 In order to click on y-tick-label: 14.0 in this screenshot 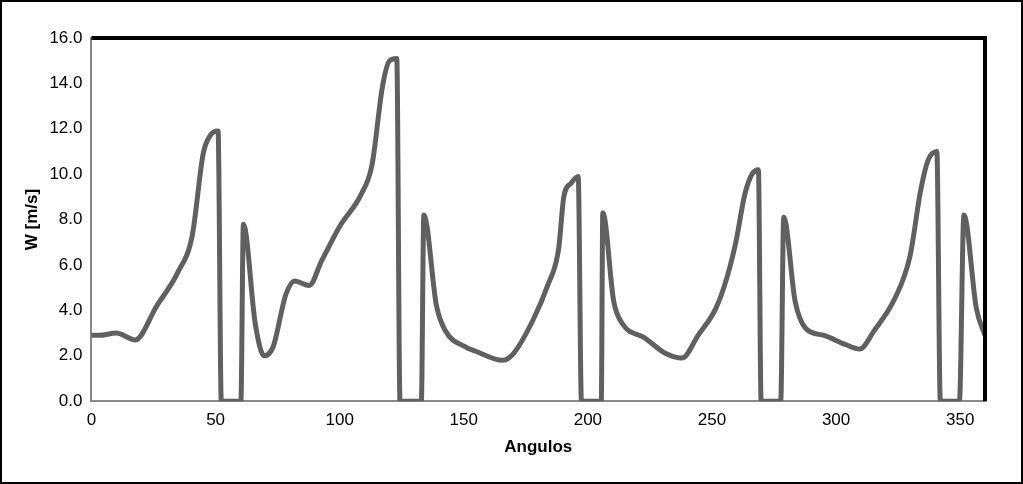, I will do `click(66, 83)`.